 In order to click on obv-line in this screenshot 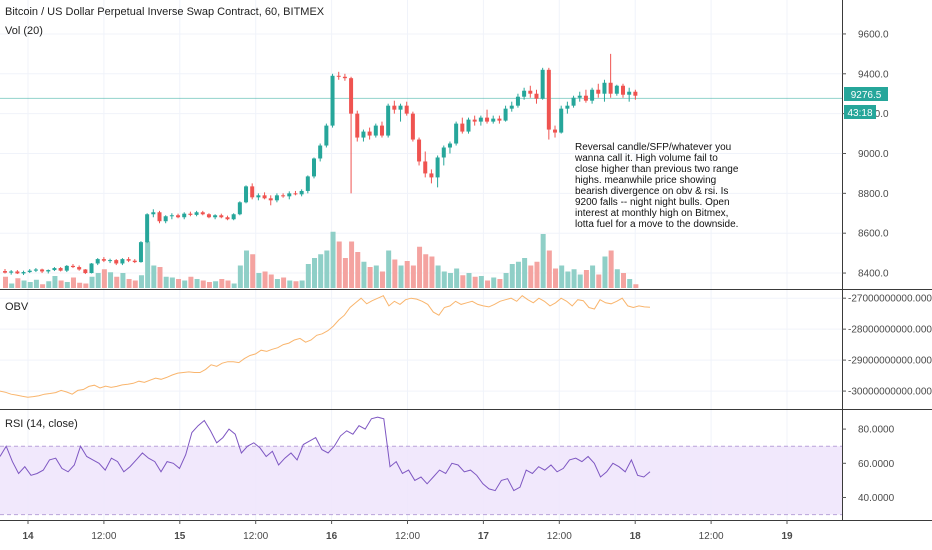, I will do `click(325, 346)`.